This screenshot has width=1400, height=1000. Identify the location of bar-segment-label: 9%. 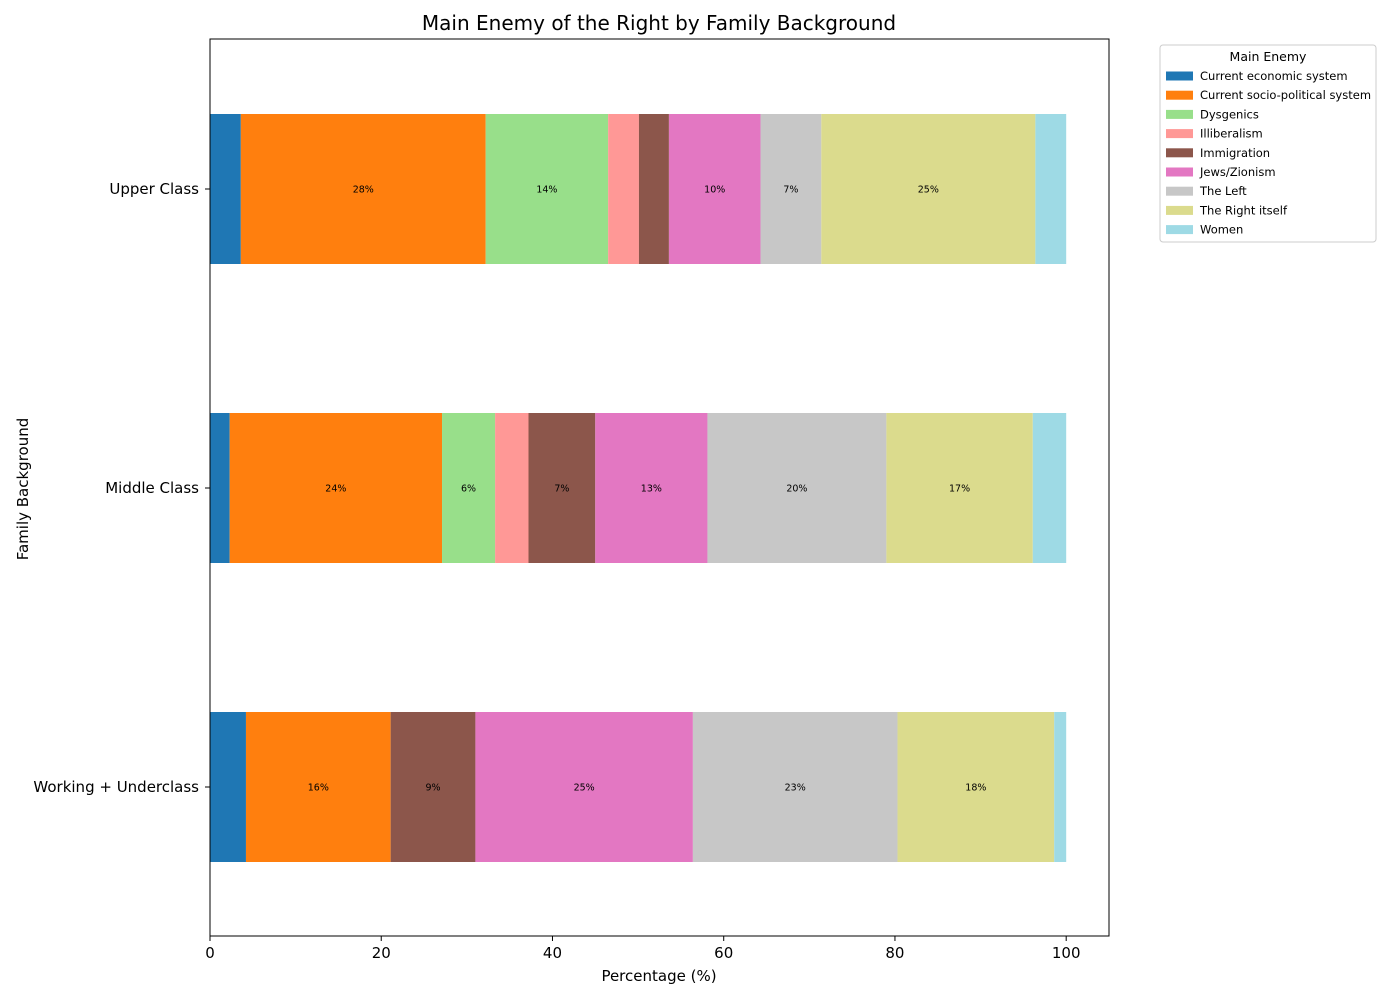
(433, 788).